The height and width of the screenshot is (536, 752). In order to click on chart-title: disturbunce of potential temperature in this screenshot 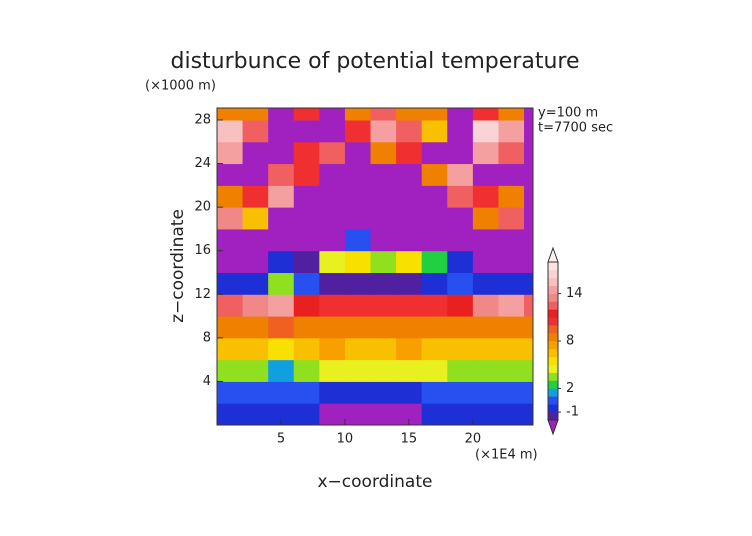, I will do `click(375, 61)`.